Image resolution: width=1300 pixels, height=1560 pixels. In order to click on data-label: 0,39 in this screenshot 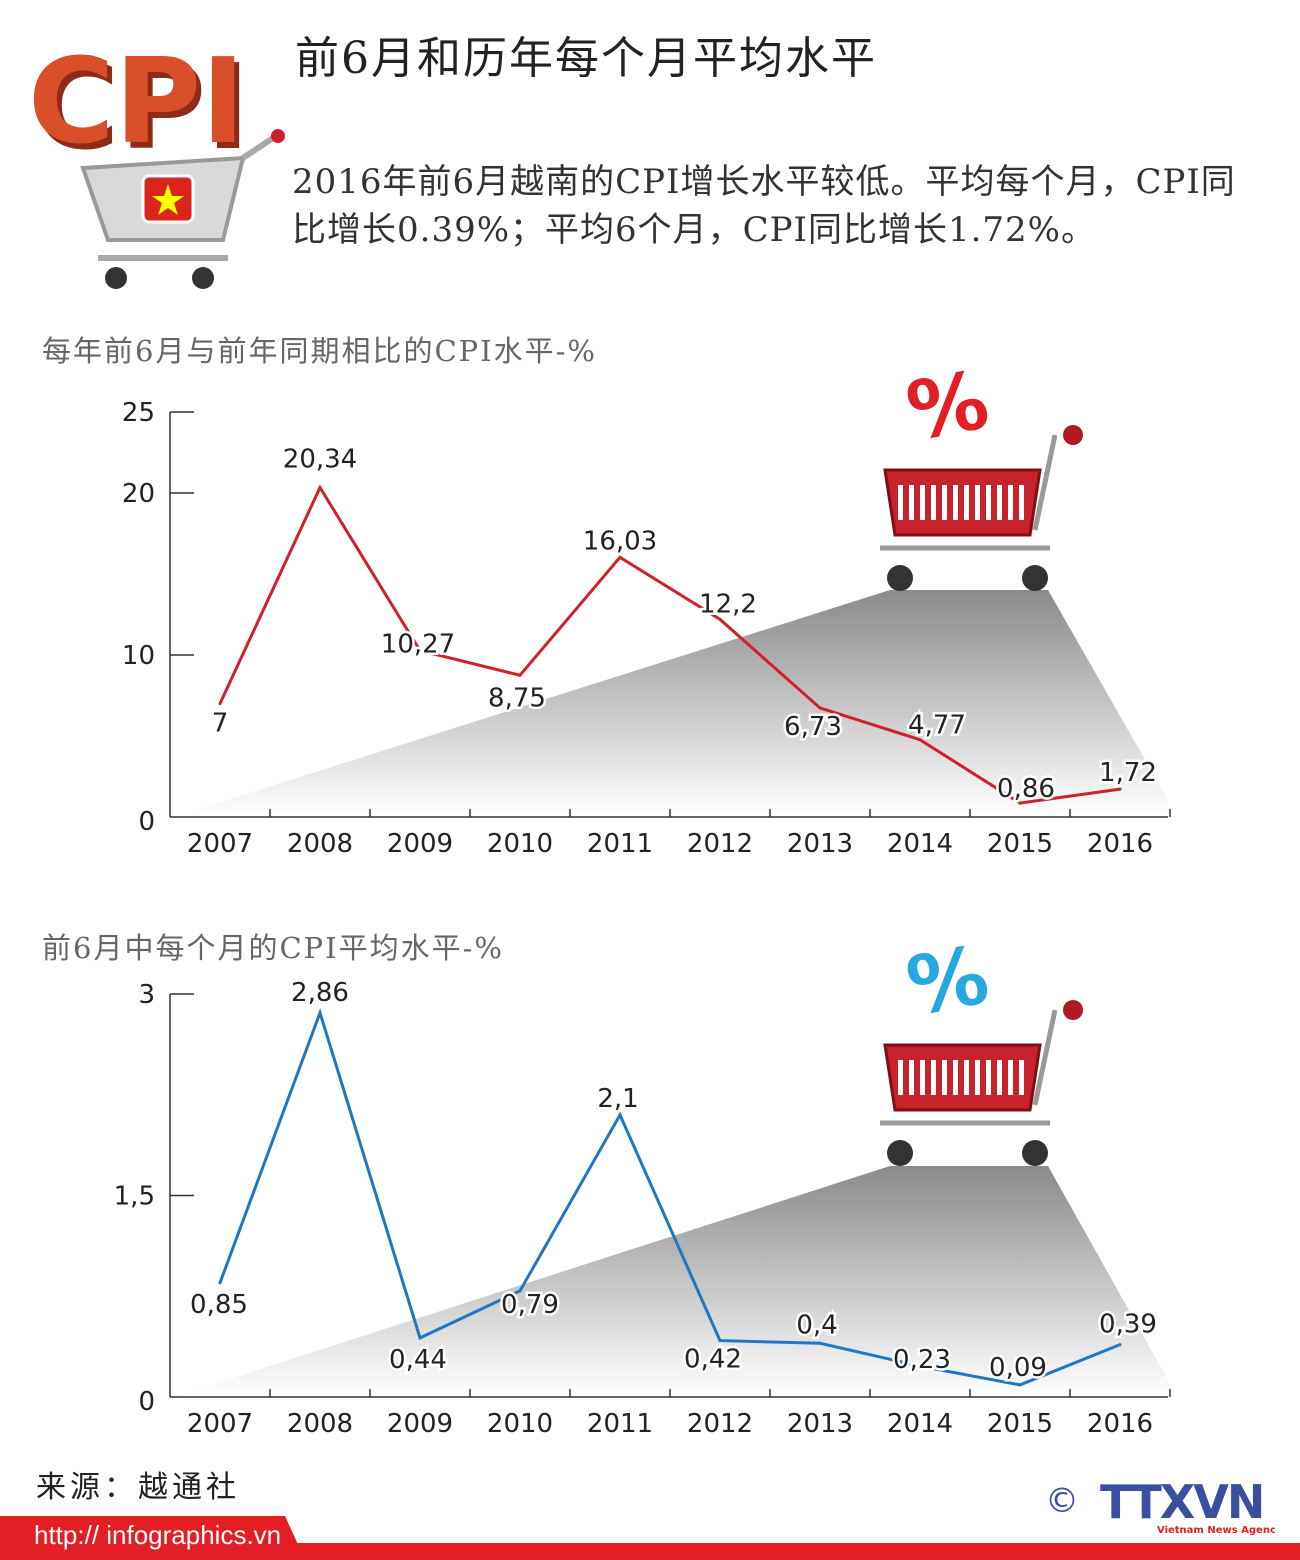, I will do `click(1128, 1325)`.